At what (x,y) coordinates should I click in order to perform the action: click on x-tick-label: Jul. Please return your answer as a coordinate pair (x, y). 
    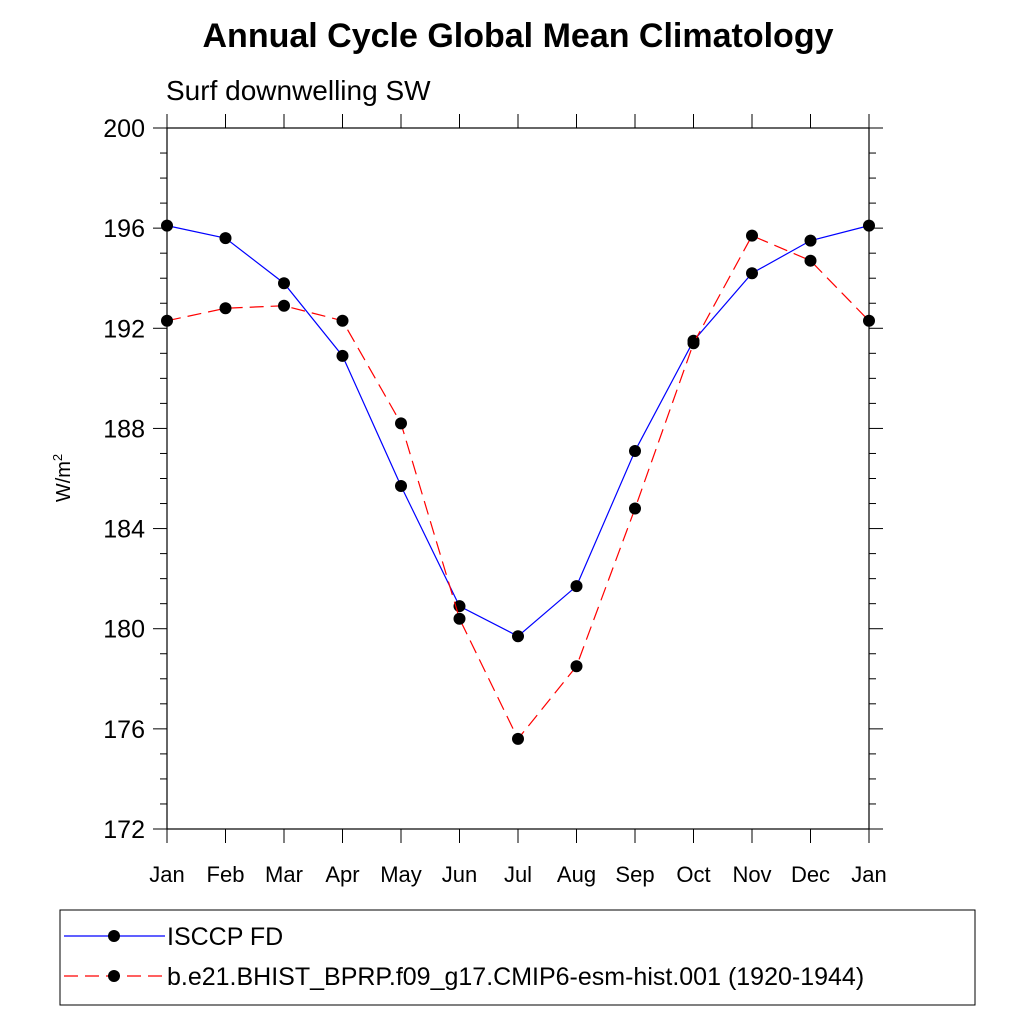
    Looking at the image, I should click on (518, 874).